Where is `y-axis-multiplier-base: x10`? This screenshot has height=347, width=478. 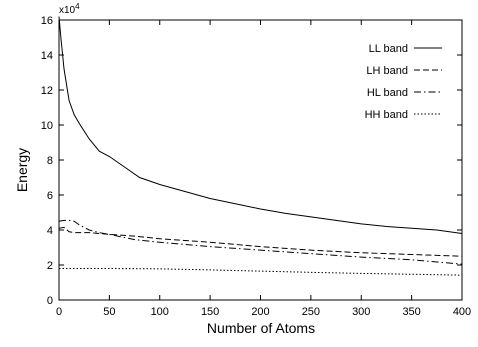
y-axis-multiplier-base: x10 is located at coordinates (67, 10).